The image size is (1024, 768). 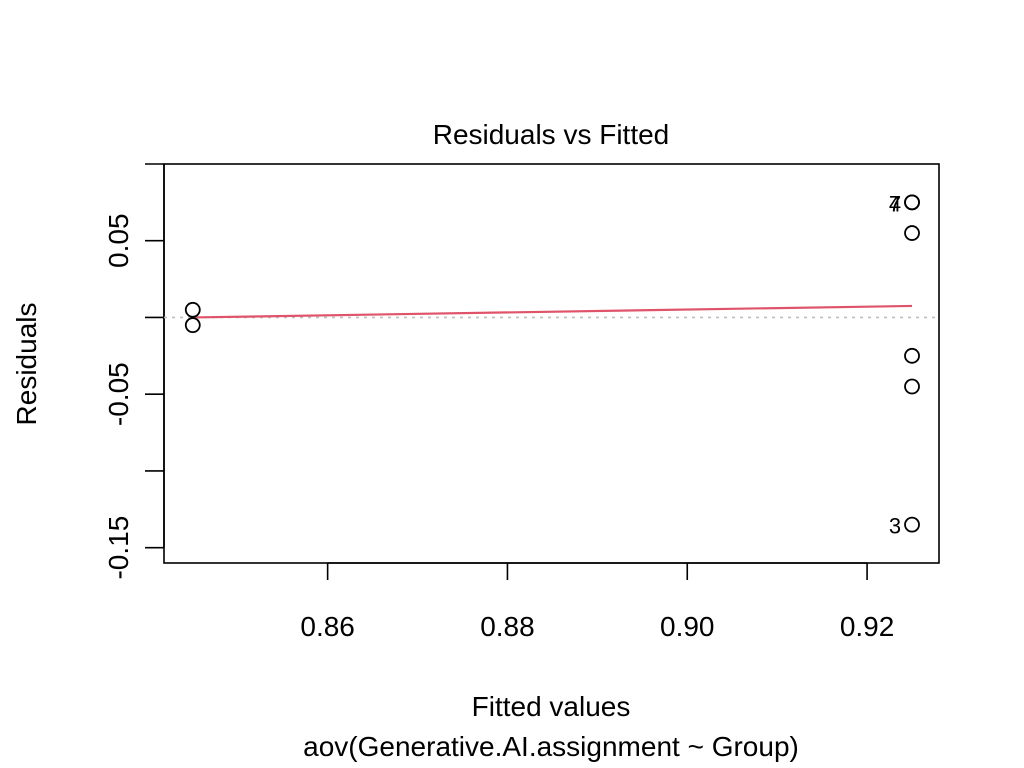 I want to click on chart-subtitle: aov(Generative.AI.assignment ~ Group), so click(x=551, y=746).